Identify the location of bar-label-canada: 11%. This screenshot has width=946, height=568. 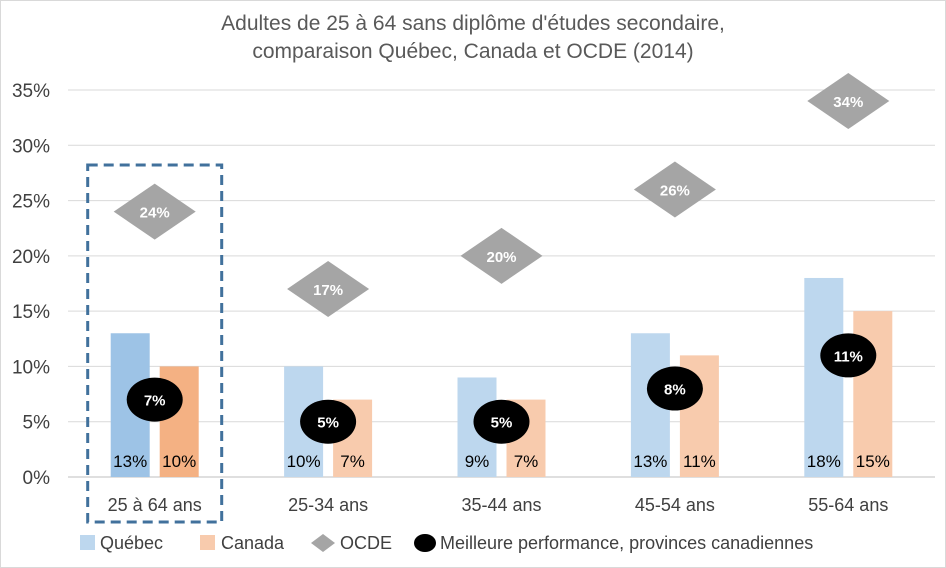
(699, 461).